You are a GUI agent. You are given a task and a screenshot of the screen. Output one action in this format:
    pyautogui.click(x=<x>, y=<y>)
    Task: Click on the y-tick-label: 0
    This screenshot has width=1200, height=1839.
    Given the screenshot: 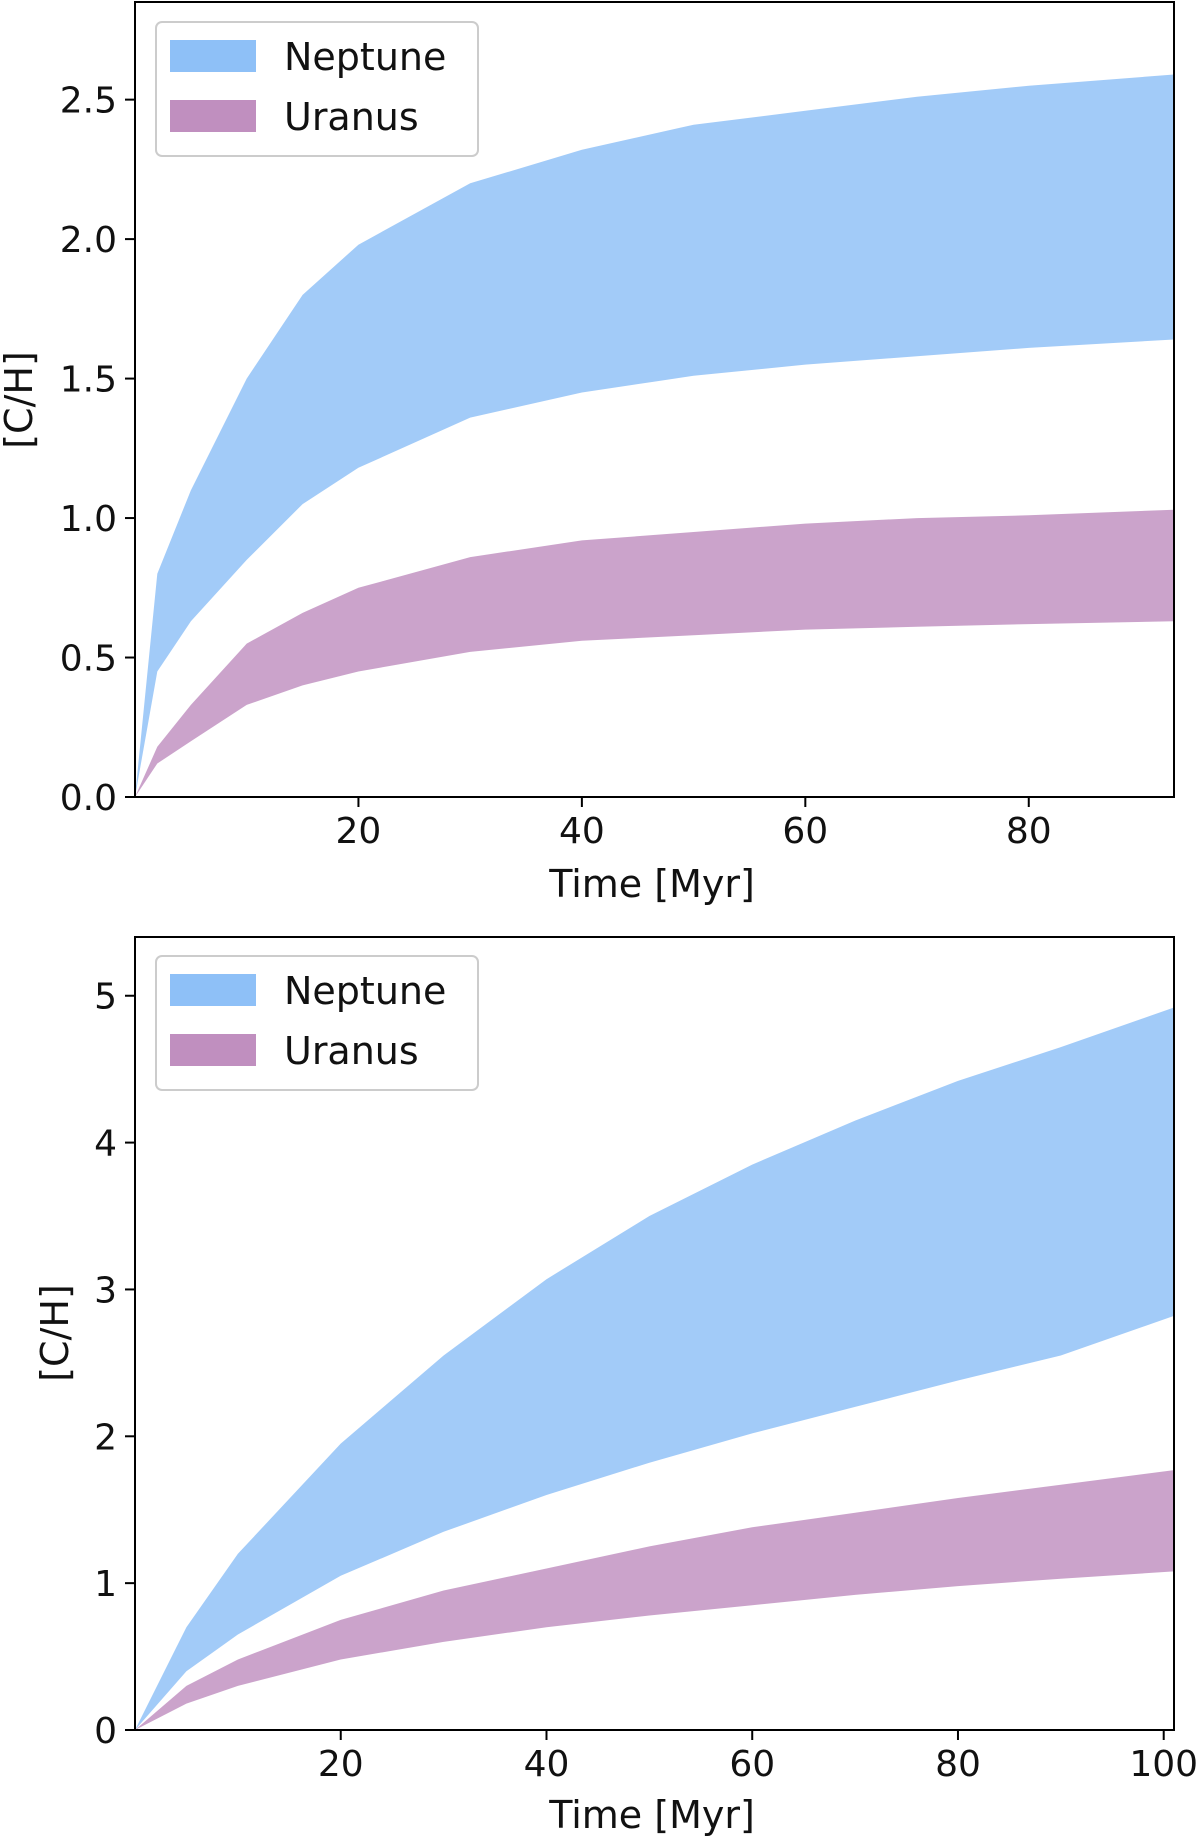 What is the action you would take?
    pyautogui.click(x=105, y=1731)
    